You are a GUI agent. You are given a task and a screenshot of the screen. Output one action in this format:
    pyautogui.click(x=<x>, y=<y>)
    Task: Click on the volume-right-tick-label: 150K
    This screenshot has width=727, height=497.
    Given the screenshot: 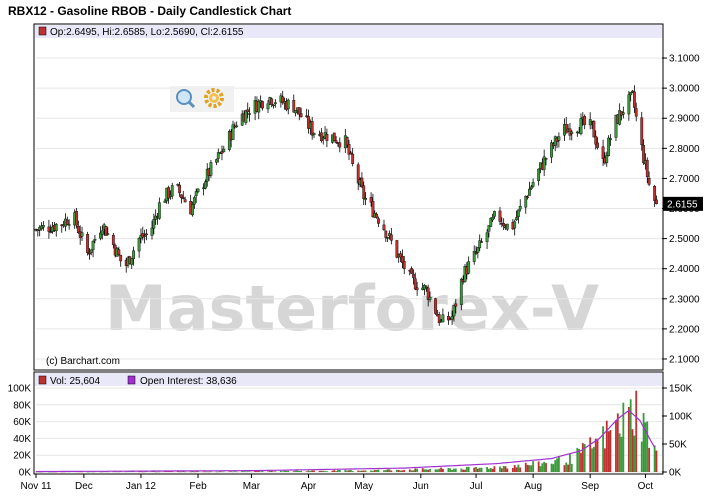 What is the action you would take?
    pyautogui.click(x=681, y=389)
    